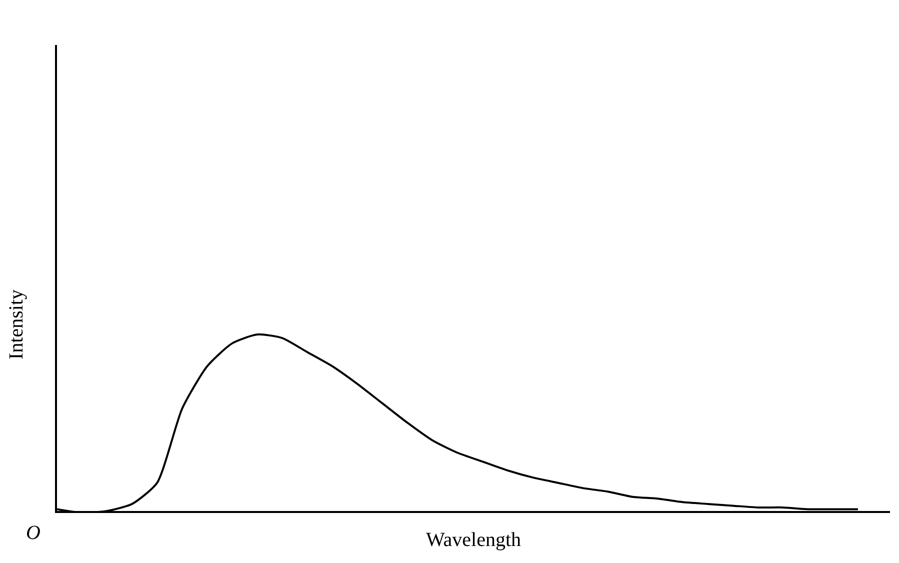 This screenshot has height=563, width=899. I want to click on x-axis-title: Wavelength, so click(474, 540).